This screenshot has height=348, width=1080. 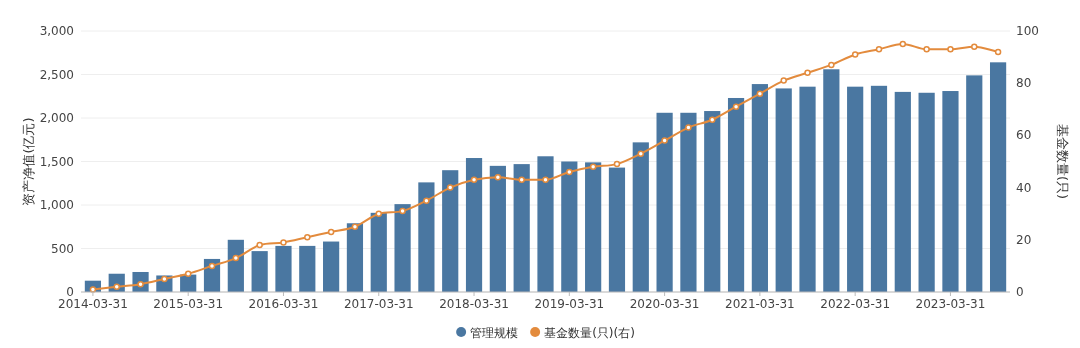 What do you see at coordinates (494, 332) in the screenshot?
I see `legend-label: 管理规模` at bounding box center [494, 332].